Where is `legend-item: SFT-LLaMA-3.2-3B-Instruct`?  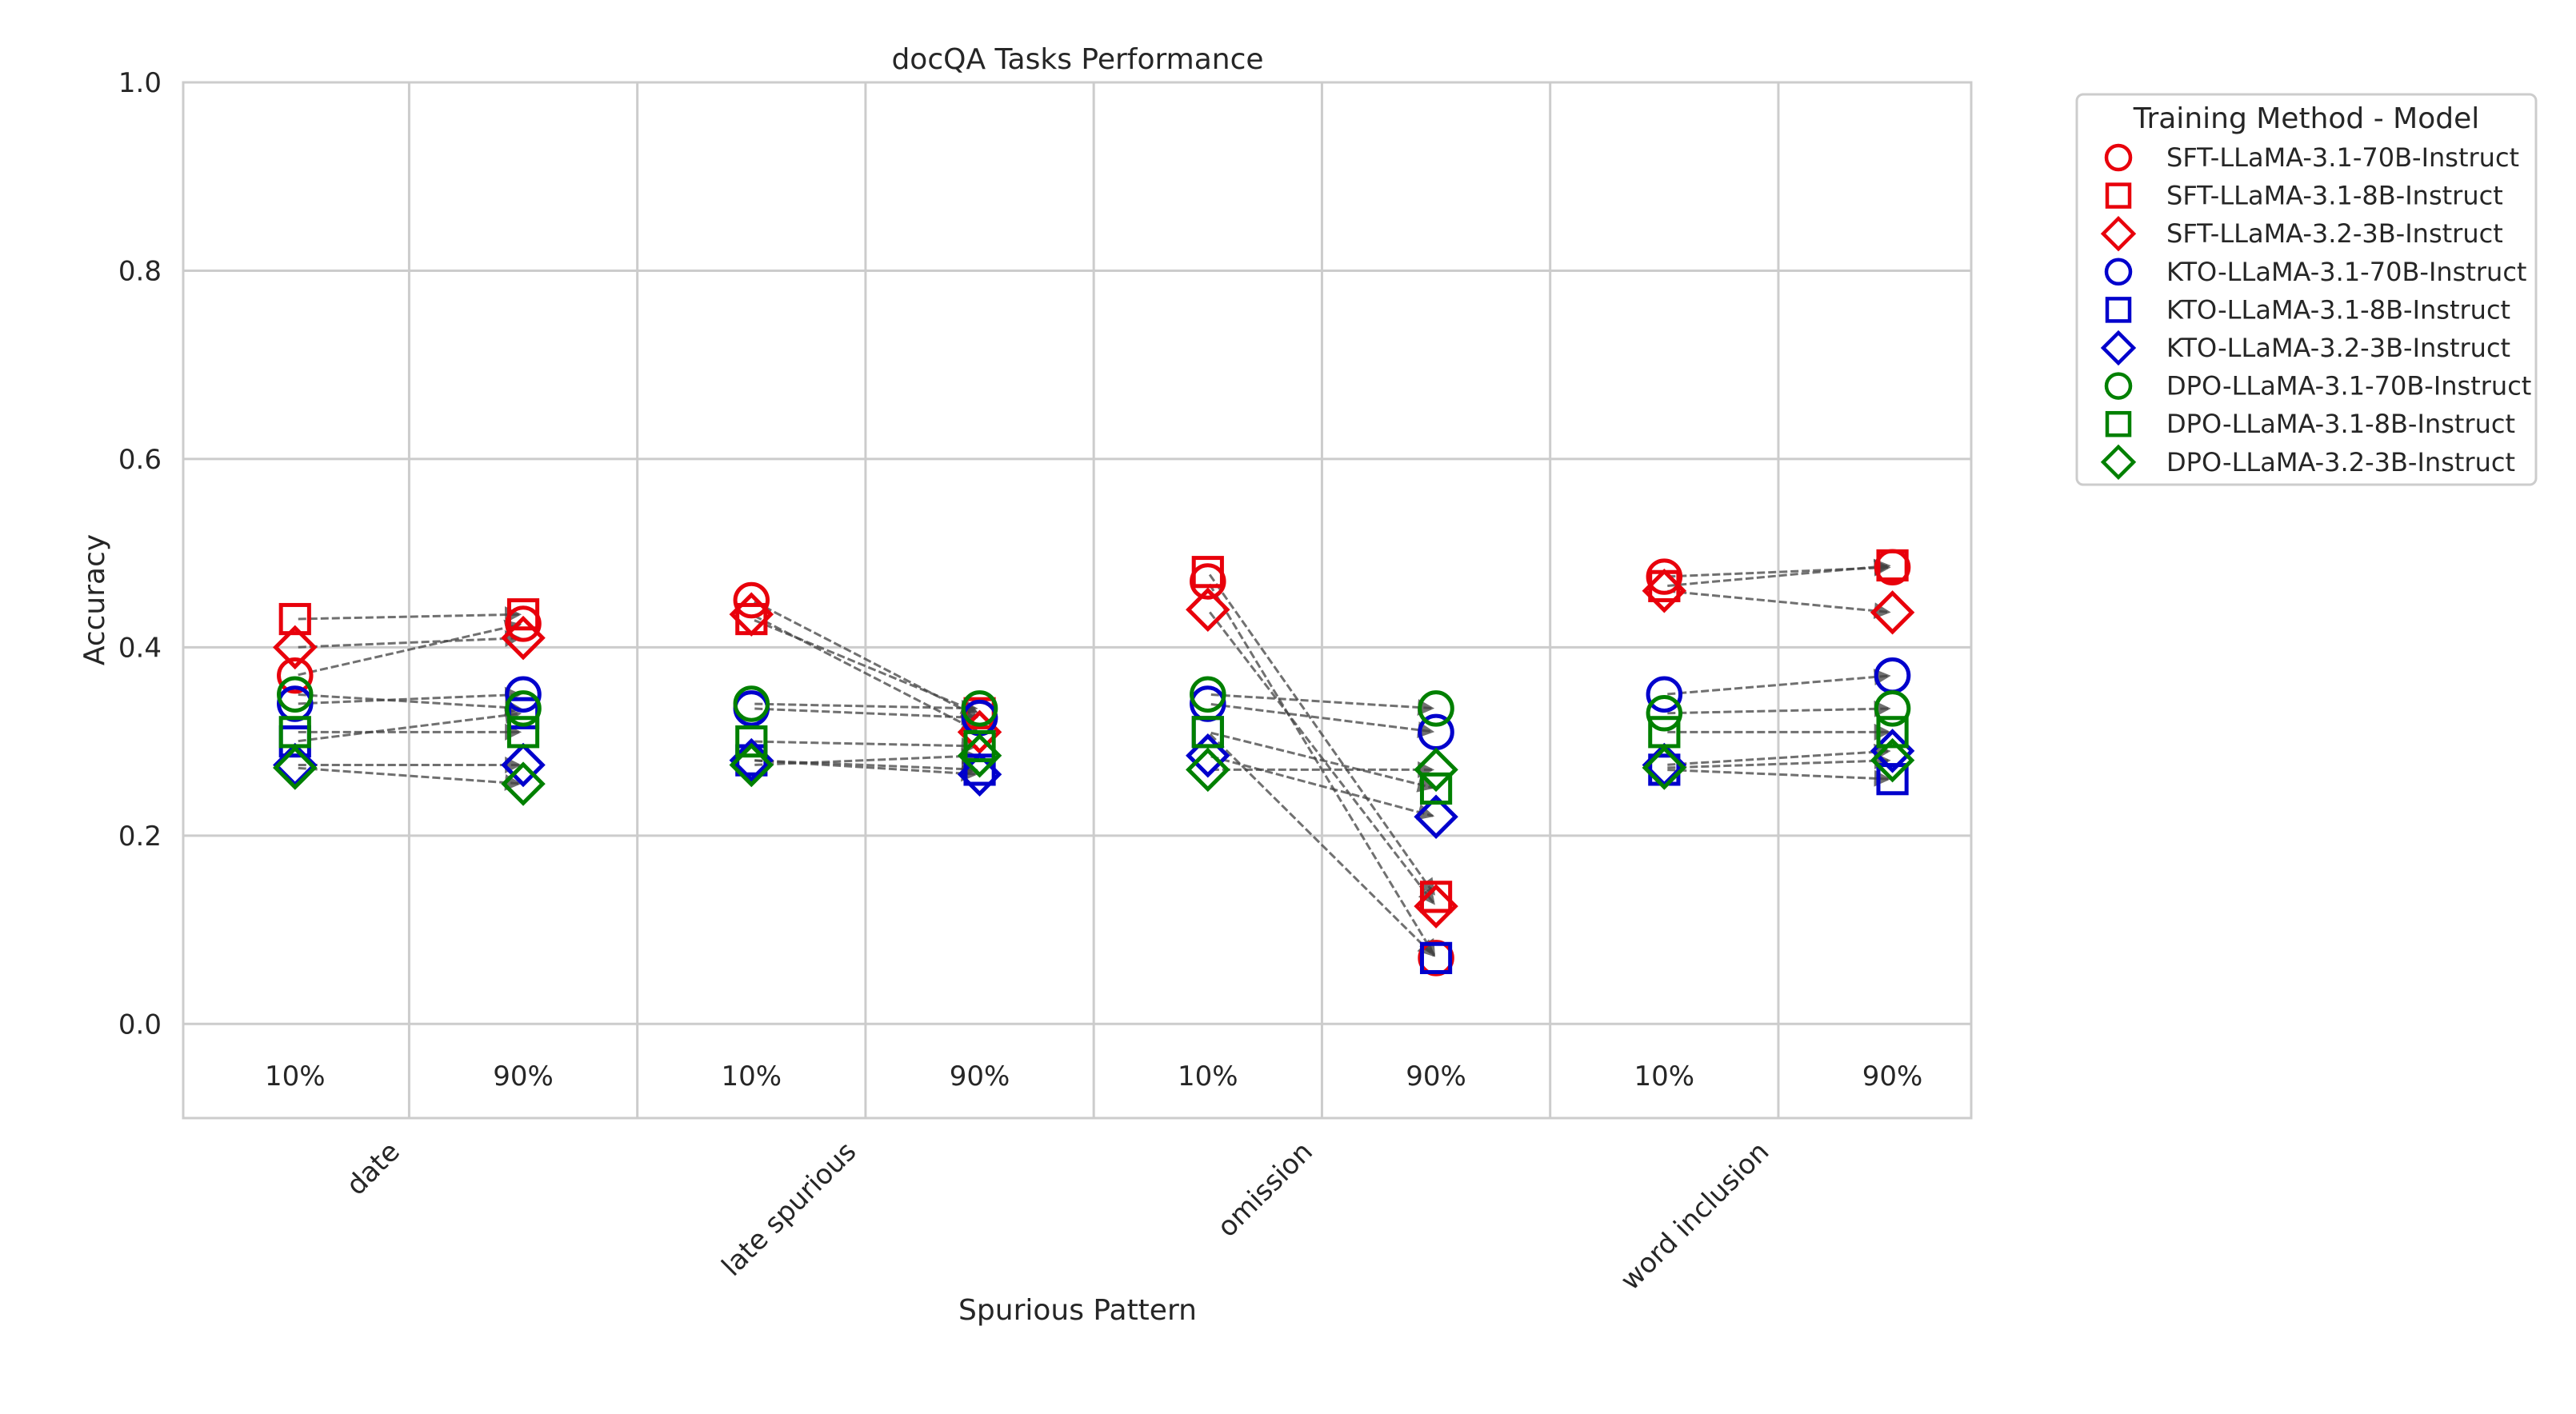 legend-item: SFT-LLaMA-3.2-3B-Instruct is located at coordinates (2301, 234).